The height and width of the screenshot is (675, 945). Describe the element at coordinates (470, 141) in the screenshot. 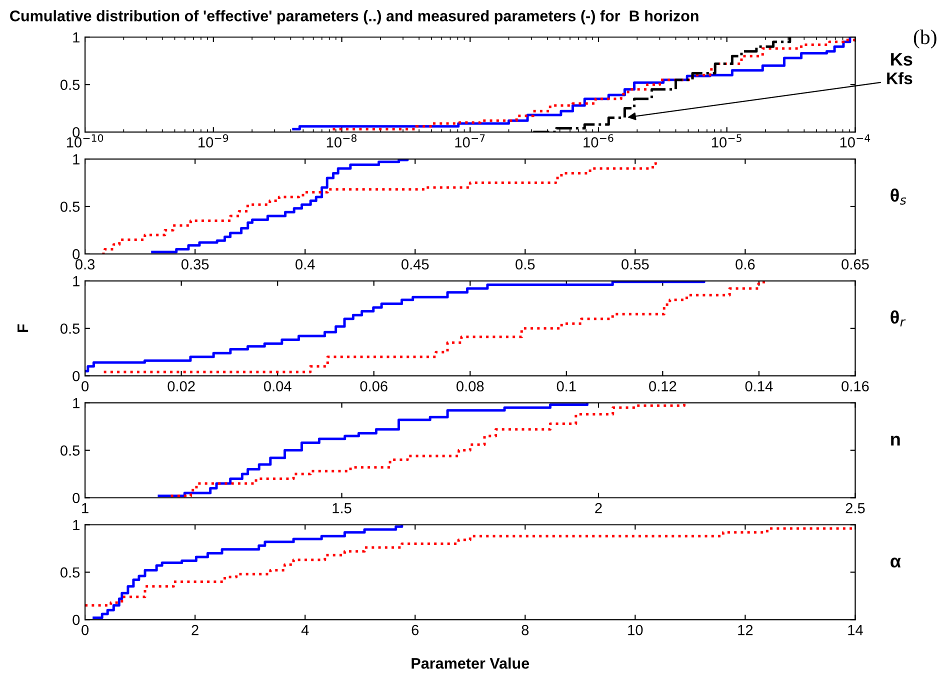

I see `x-tick-label: 10$^{−7}$` at that location.